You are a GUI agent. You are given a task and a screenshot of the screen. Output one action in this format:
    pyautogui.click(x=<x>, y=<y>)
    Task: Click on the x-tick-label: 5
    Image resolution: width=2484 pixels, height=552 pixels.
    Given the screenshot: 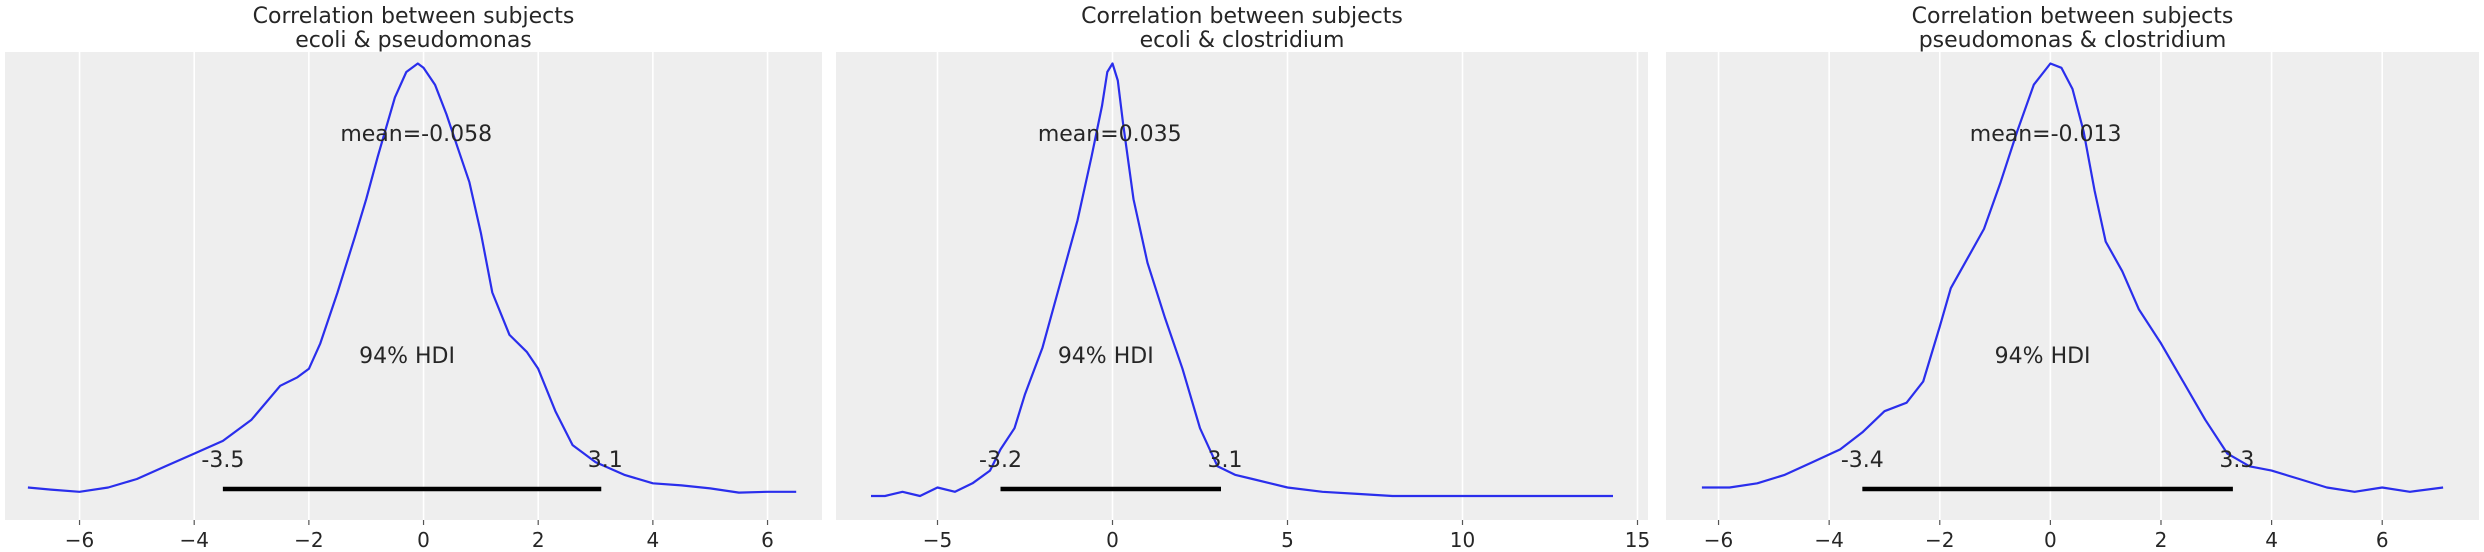 What is the action you would take?
    pyautogui.click(x=1287, y=540)
    